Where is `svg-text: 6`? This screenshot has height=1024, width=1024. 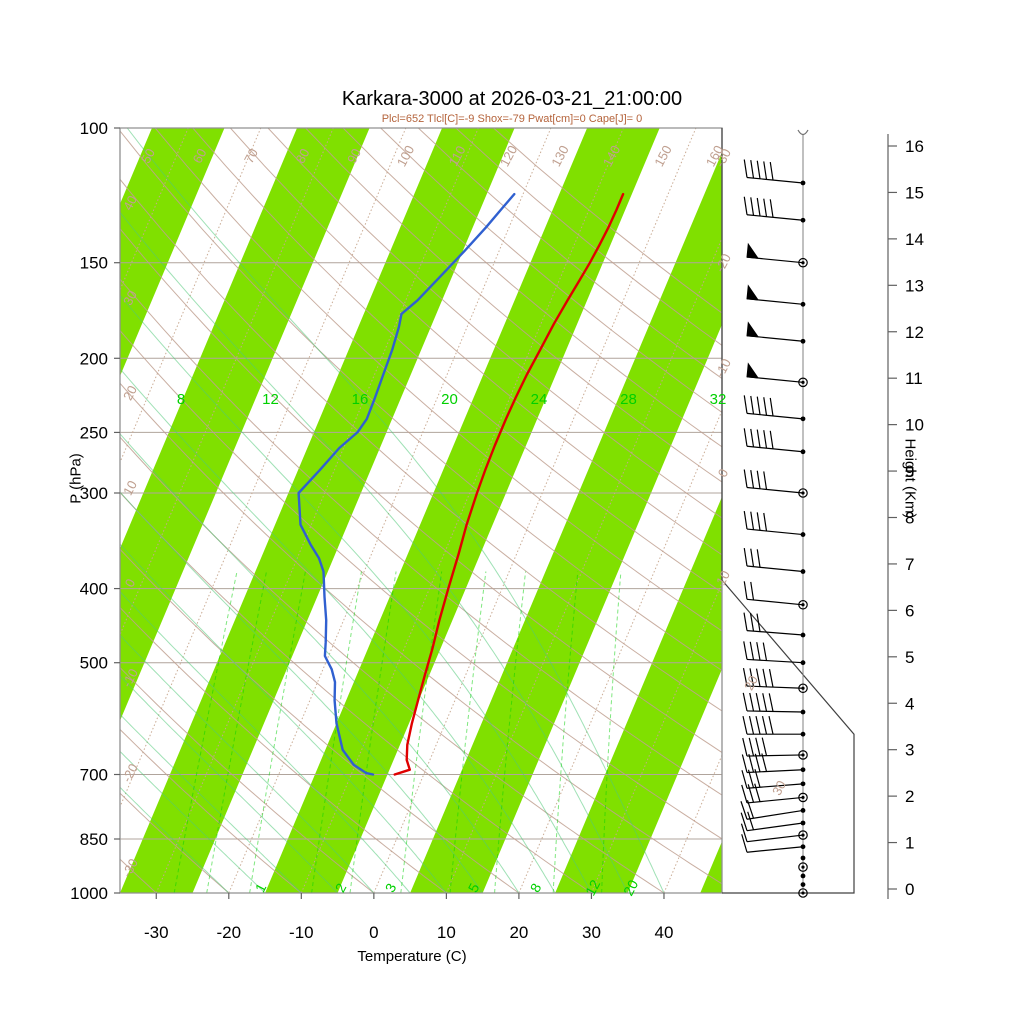
svg-text: 6 is located at coordinates (909, 610).